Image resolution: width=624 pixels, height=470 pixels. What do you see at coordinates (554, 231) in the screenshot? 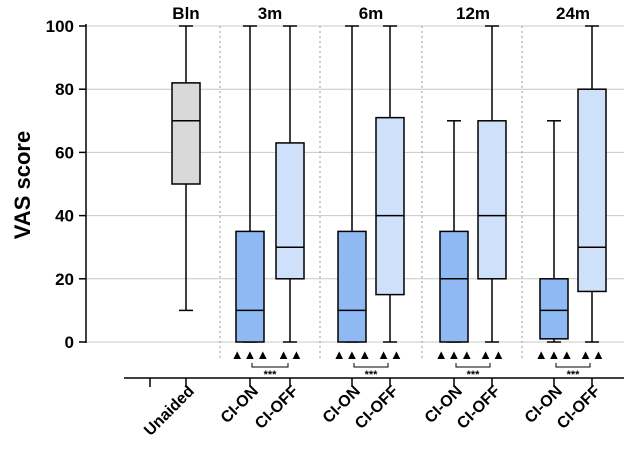
I see `box-24m-ci-on` at bounding box center [554, 231].